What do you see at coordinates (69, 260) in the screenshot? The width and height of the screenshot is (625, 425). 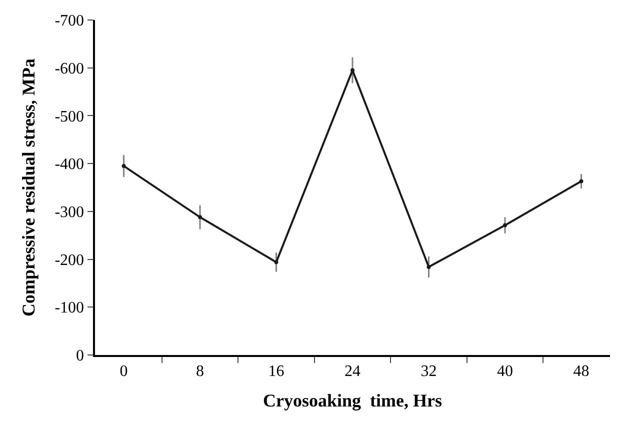 I see `y-tick-label: -200` at bounding box center [69, 260].